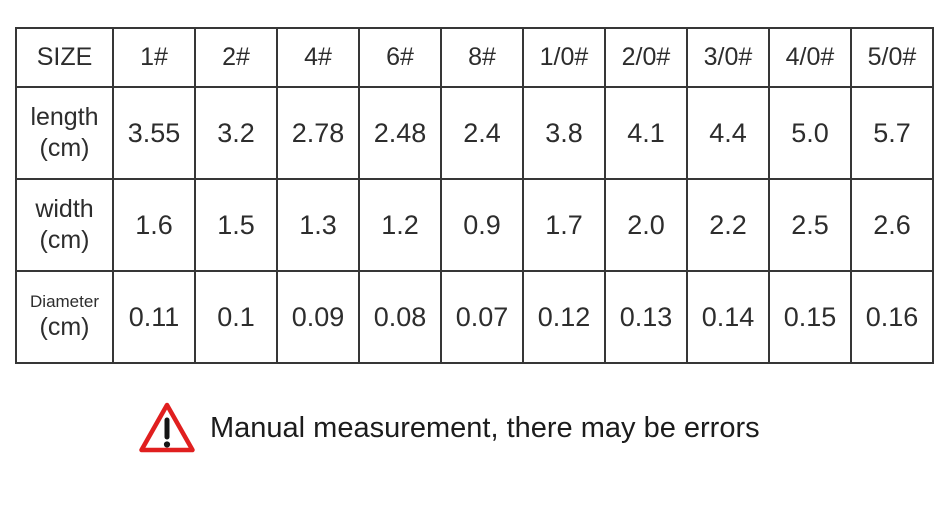 The image size is (950, 507). I want to click on table-cell: 2.6, so click(892, 225).